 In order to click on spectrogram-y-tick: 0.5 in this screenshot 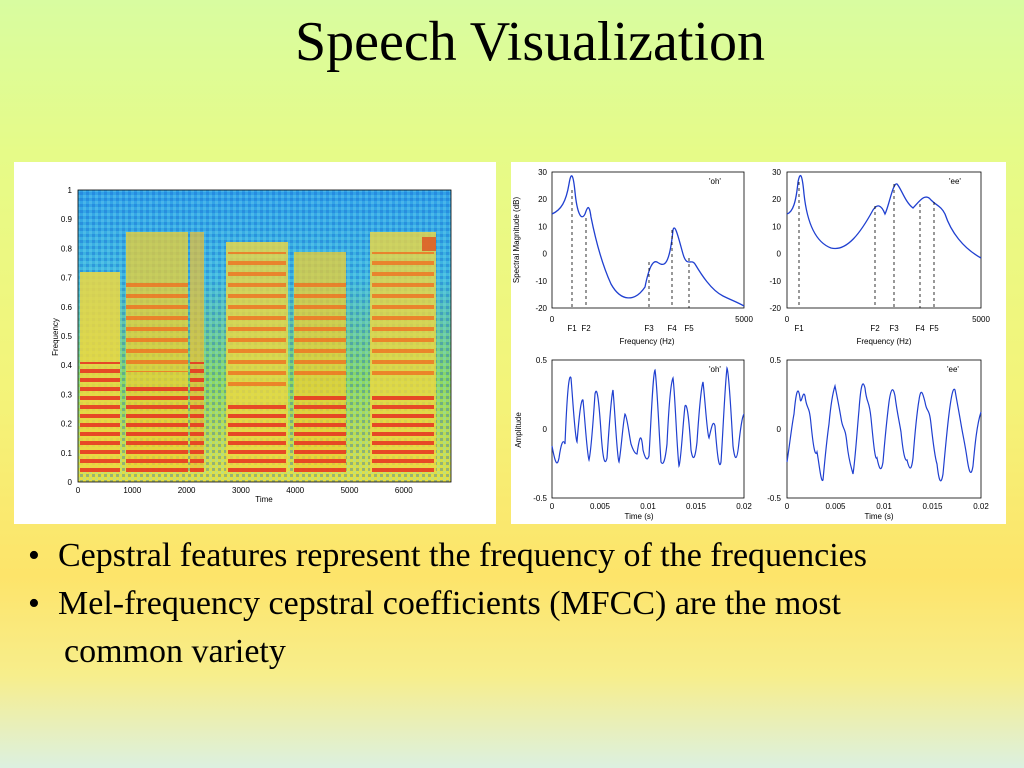, I will do `click(67, 336)`.